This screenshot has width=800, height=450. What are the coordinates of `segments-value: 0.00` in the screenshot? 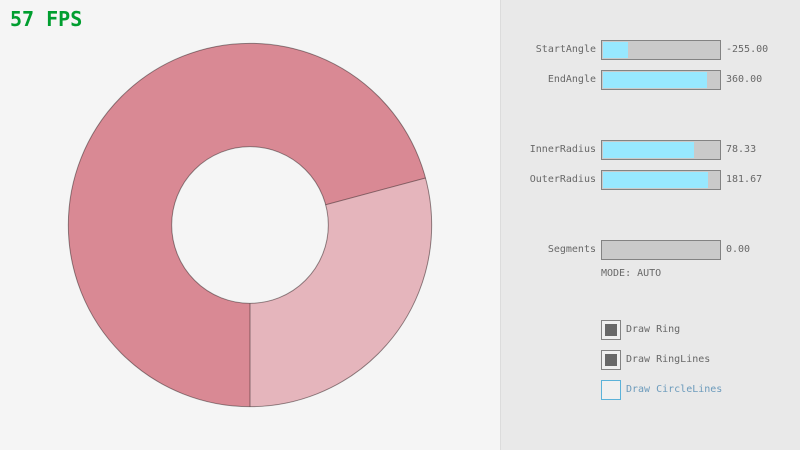 It's located at (738, 249).